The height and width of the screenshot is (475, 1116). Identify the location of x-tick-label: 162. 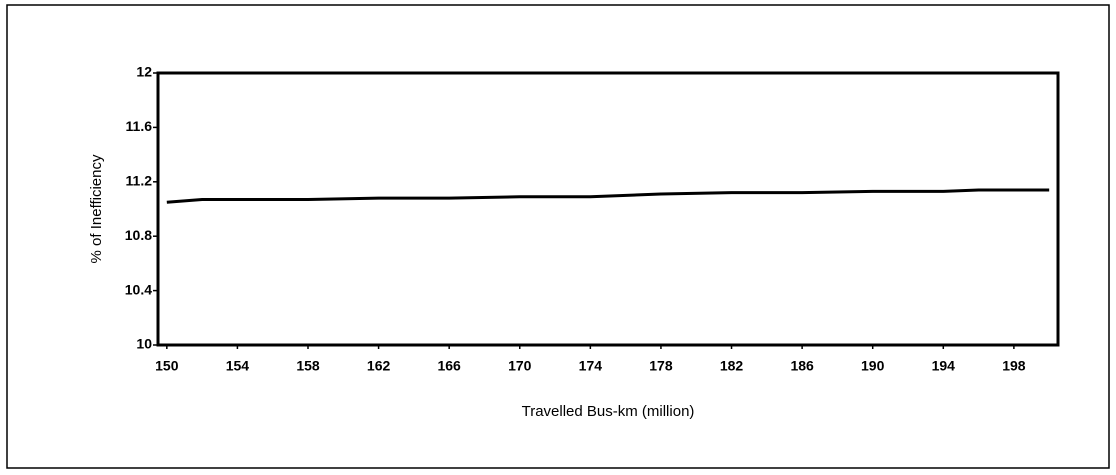
(379, 366).